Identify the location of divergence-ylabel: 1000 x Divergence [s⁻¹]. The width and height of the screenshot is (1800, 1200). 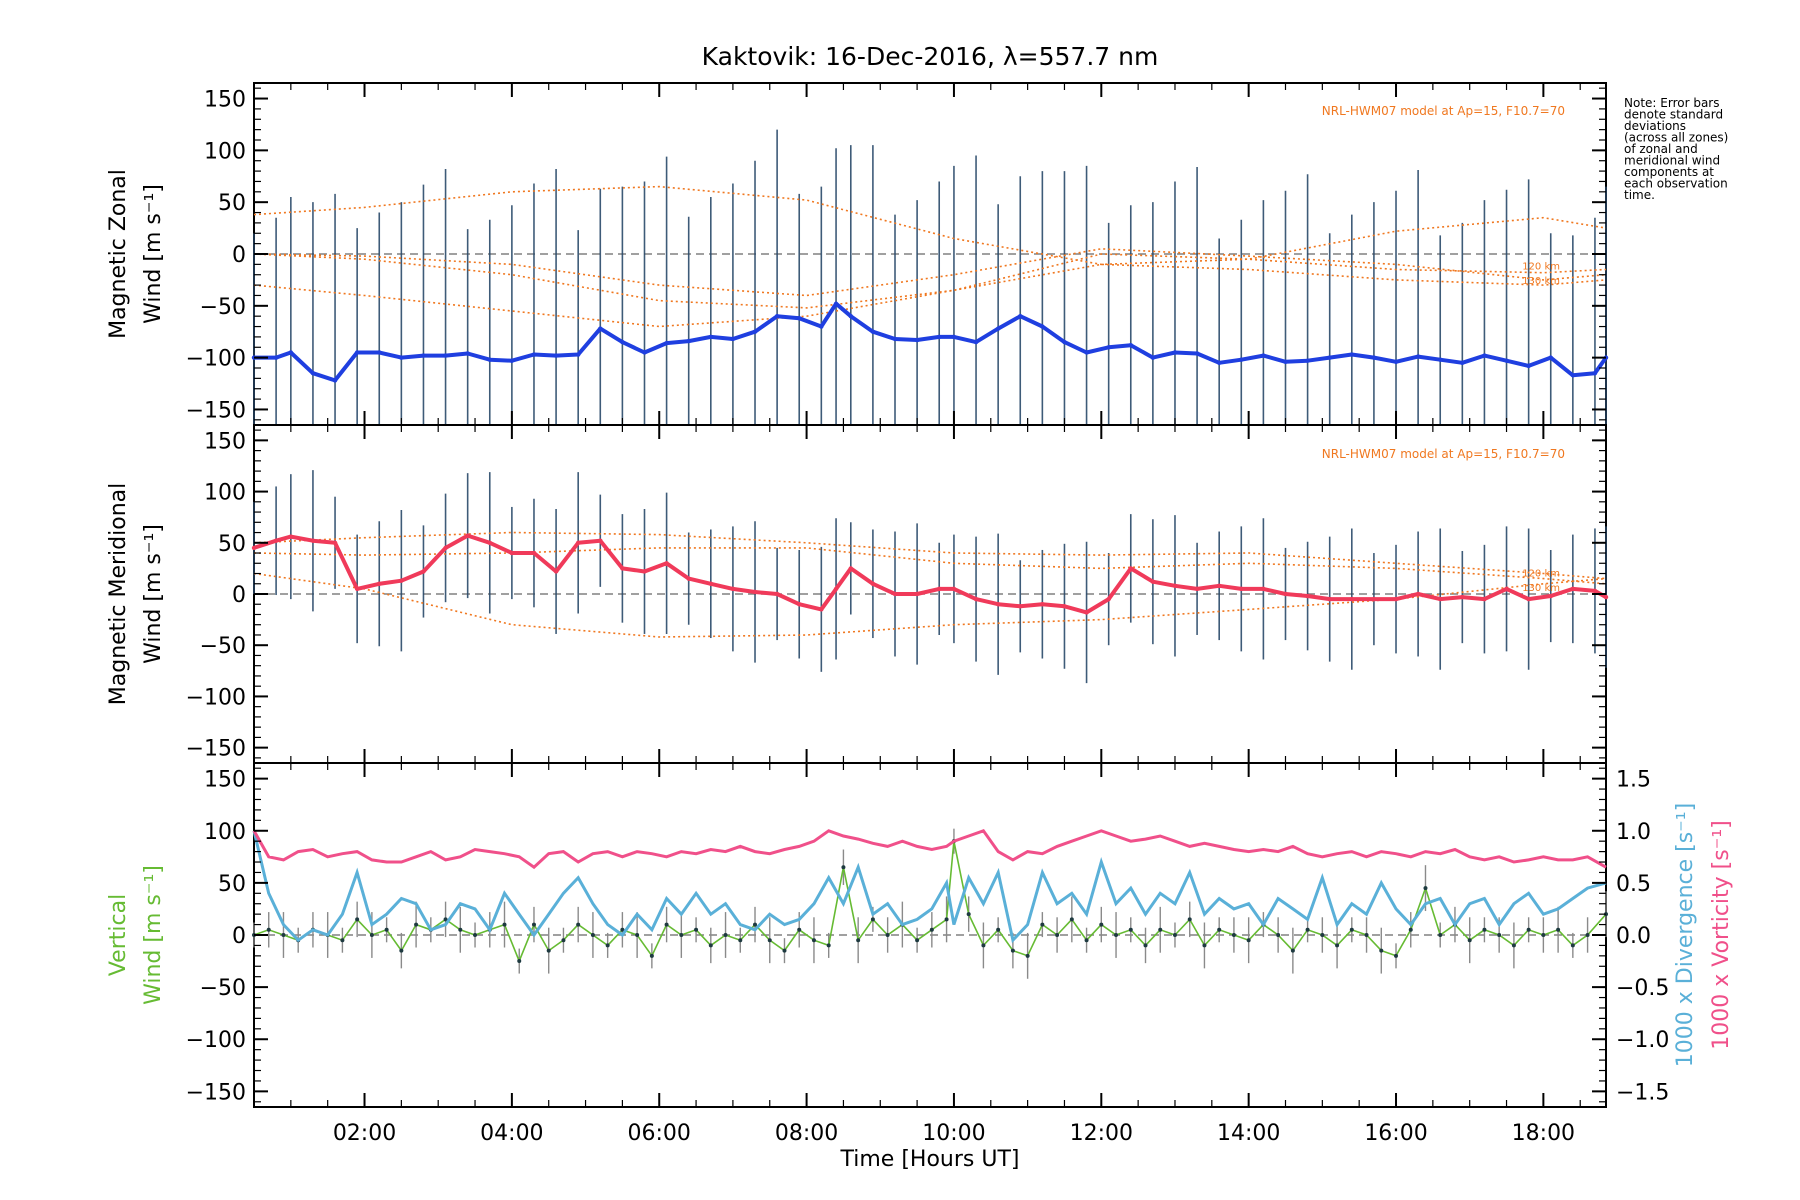
(1685, 935).